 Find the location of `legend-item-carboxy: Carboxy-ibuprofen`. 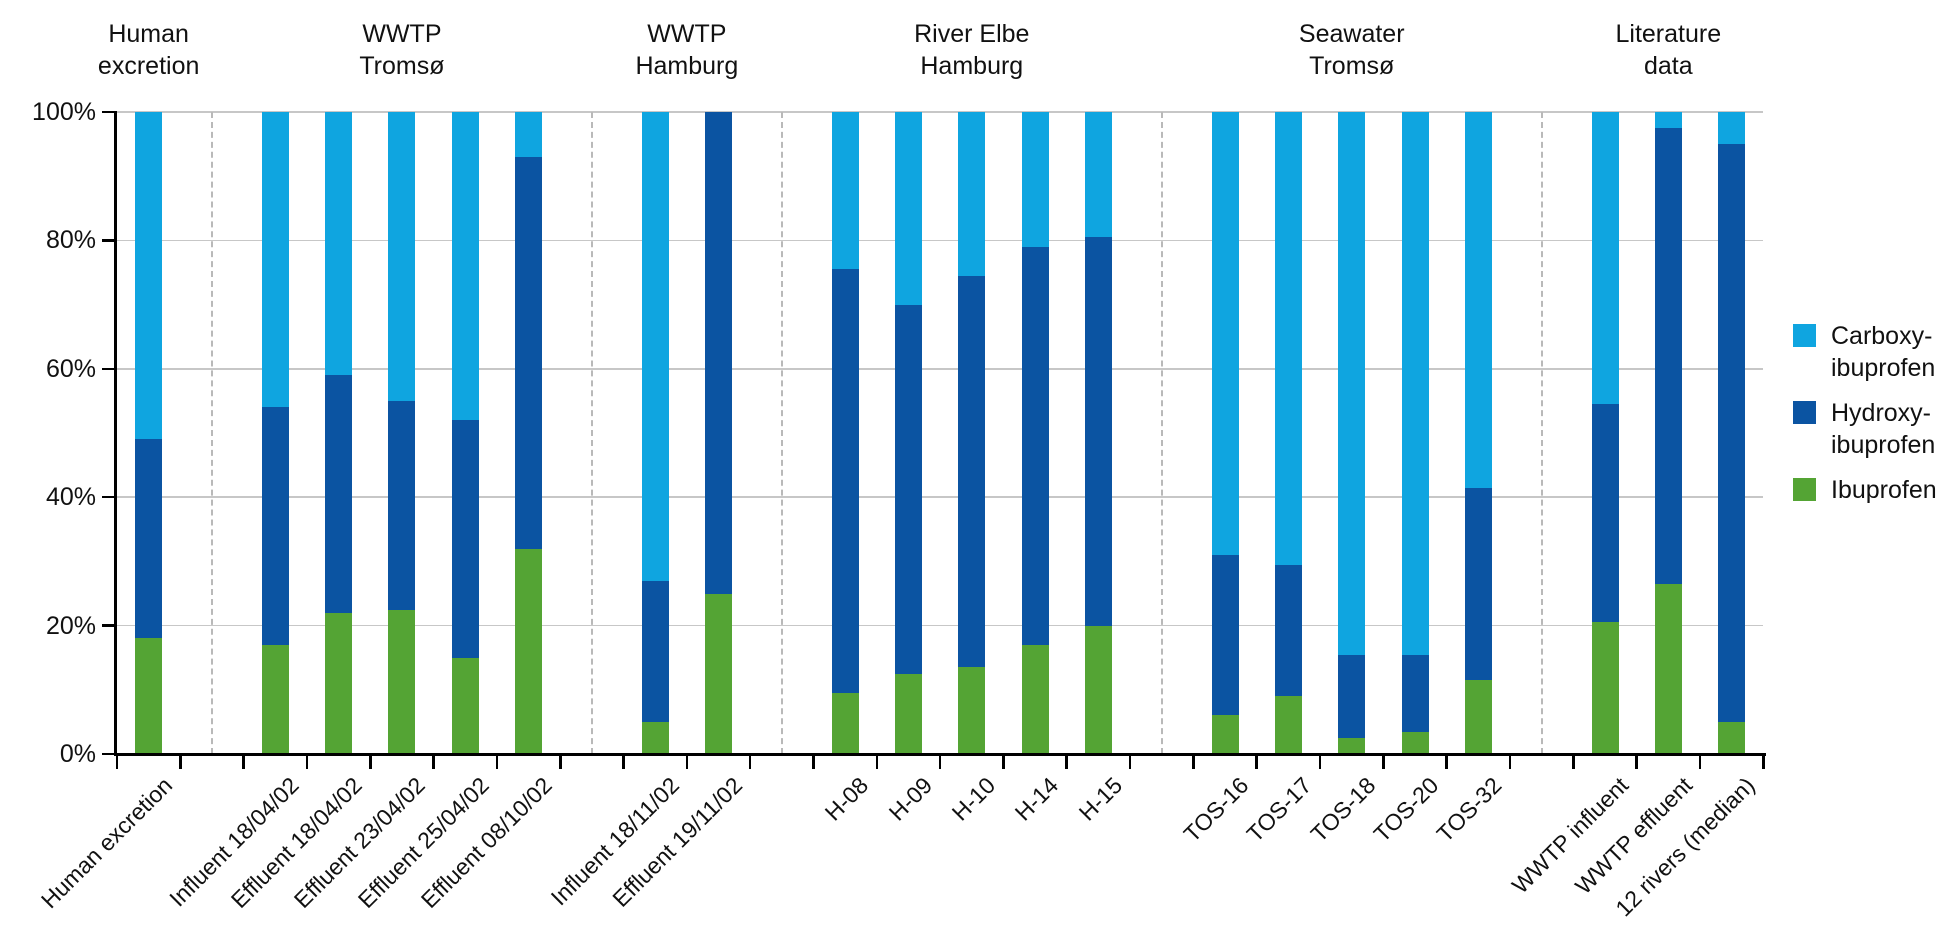

legend-item-carboxy: Carboxy-ibuprofen is located at coordinates (1865, 352).